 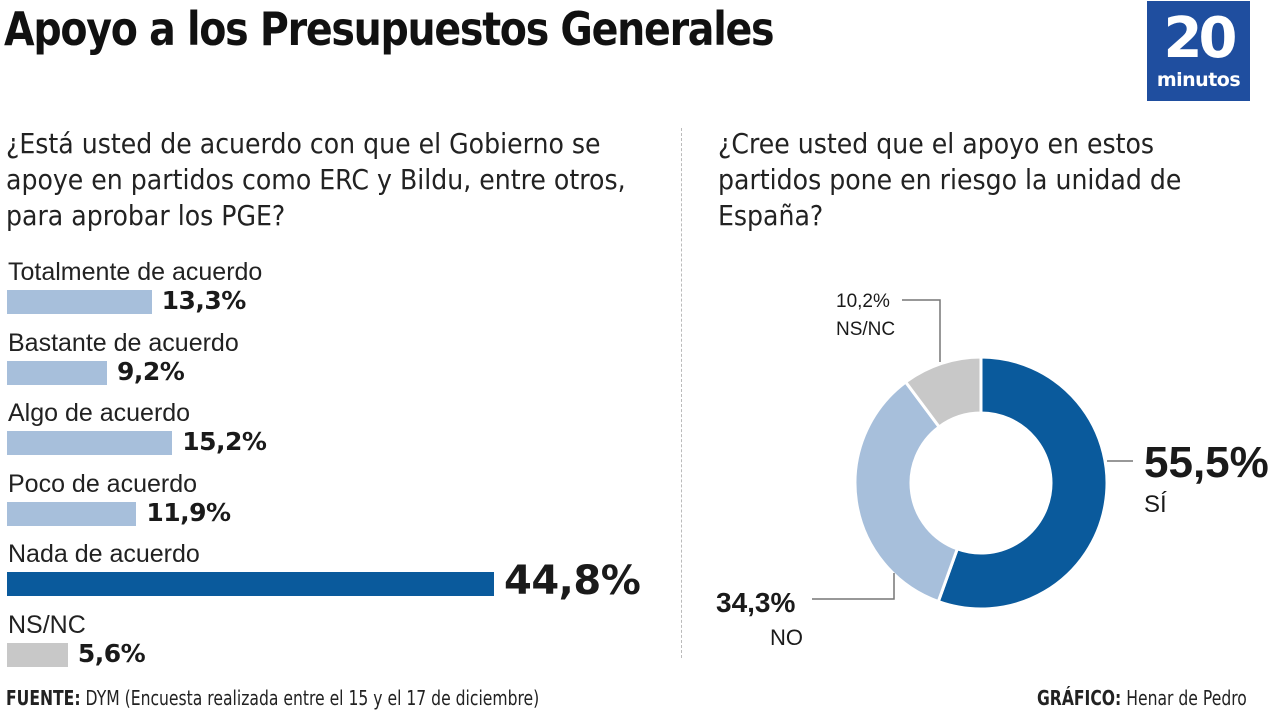 What do you see at coordinates (103, 483) in the screenshot?
I see `bar-category-label: Poco de acuerdo` at bounding box center [103, 483].